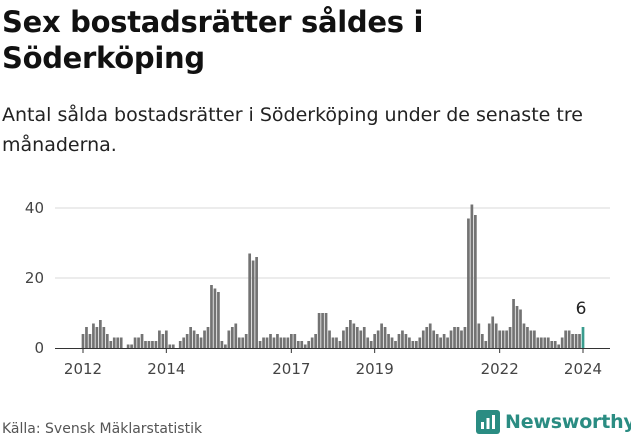 This screenshot has width=631, height=439. I want to click on x-tick-label: 2012, so click(83, 369).